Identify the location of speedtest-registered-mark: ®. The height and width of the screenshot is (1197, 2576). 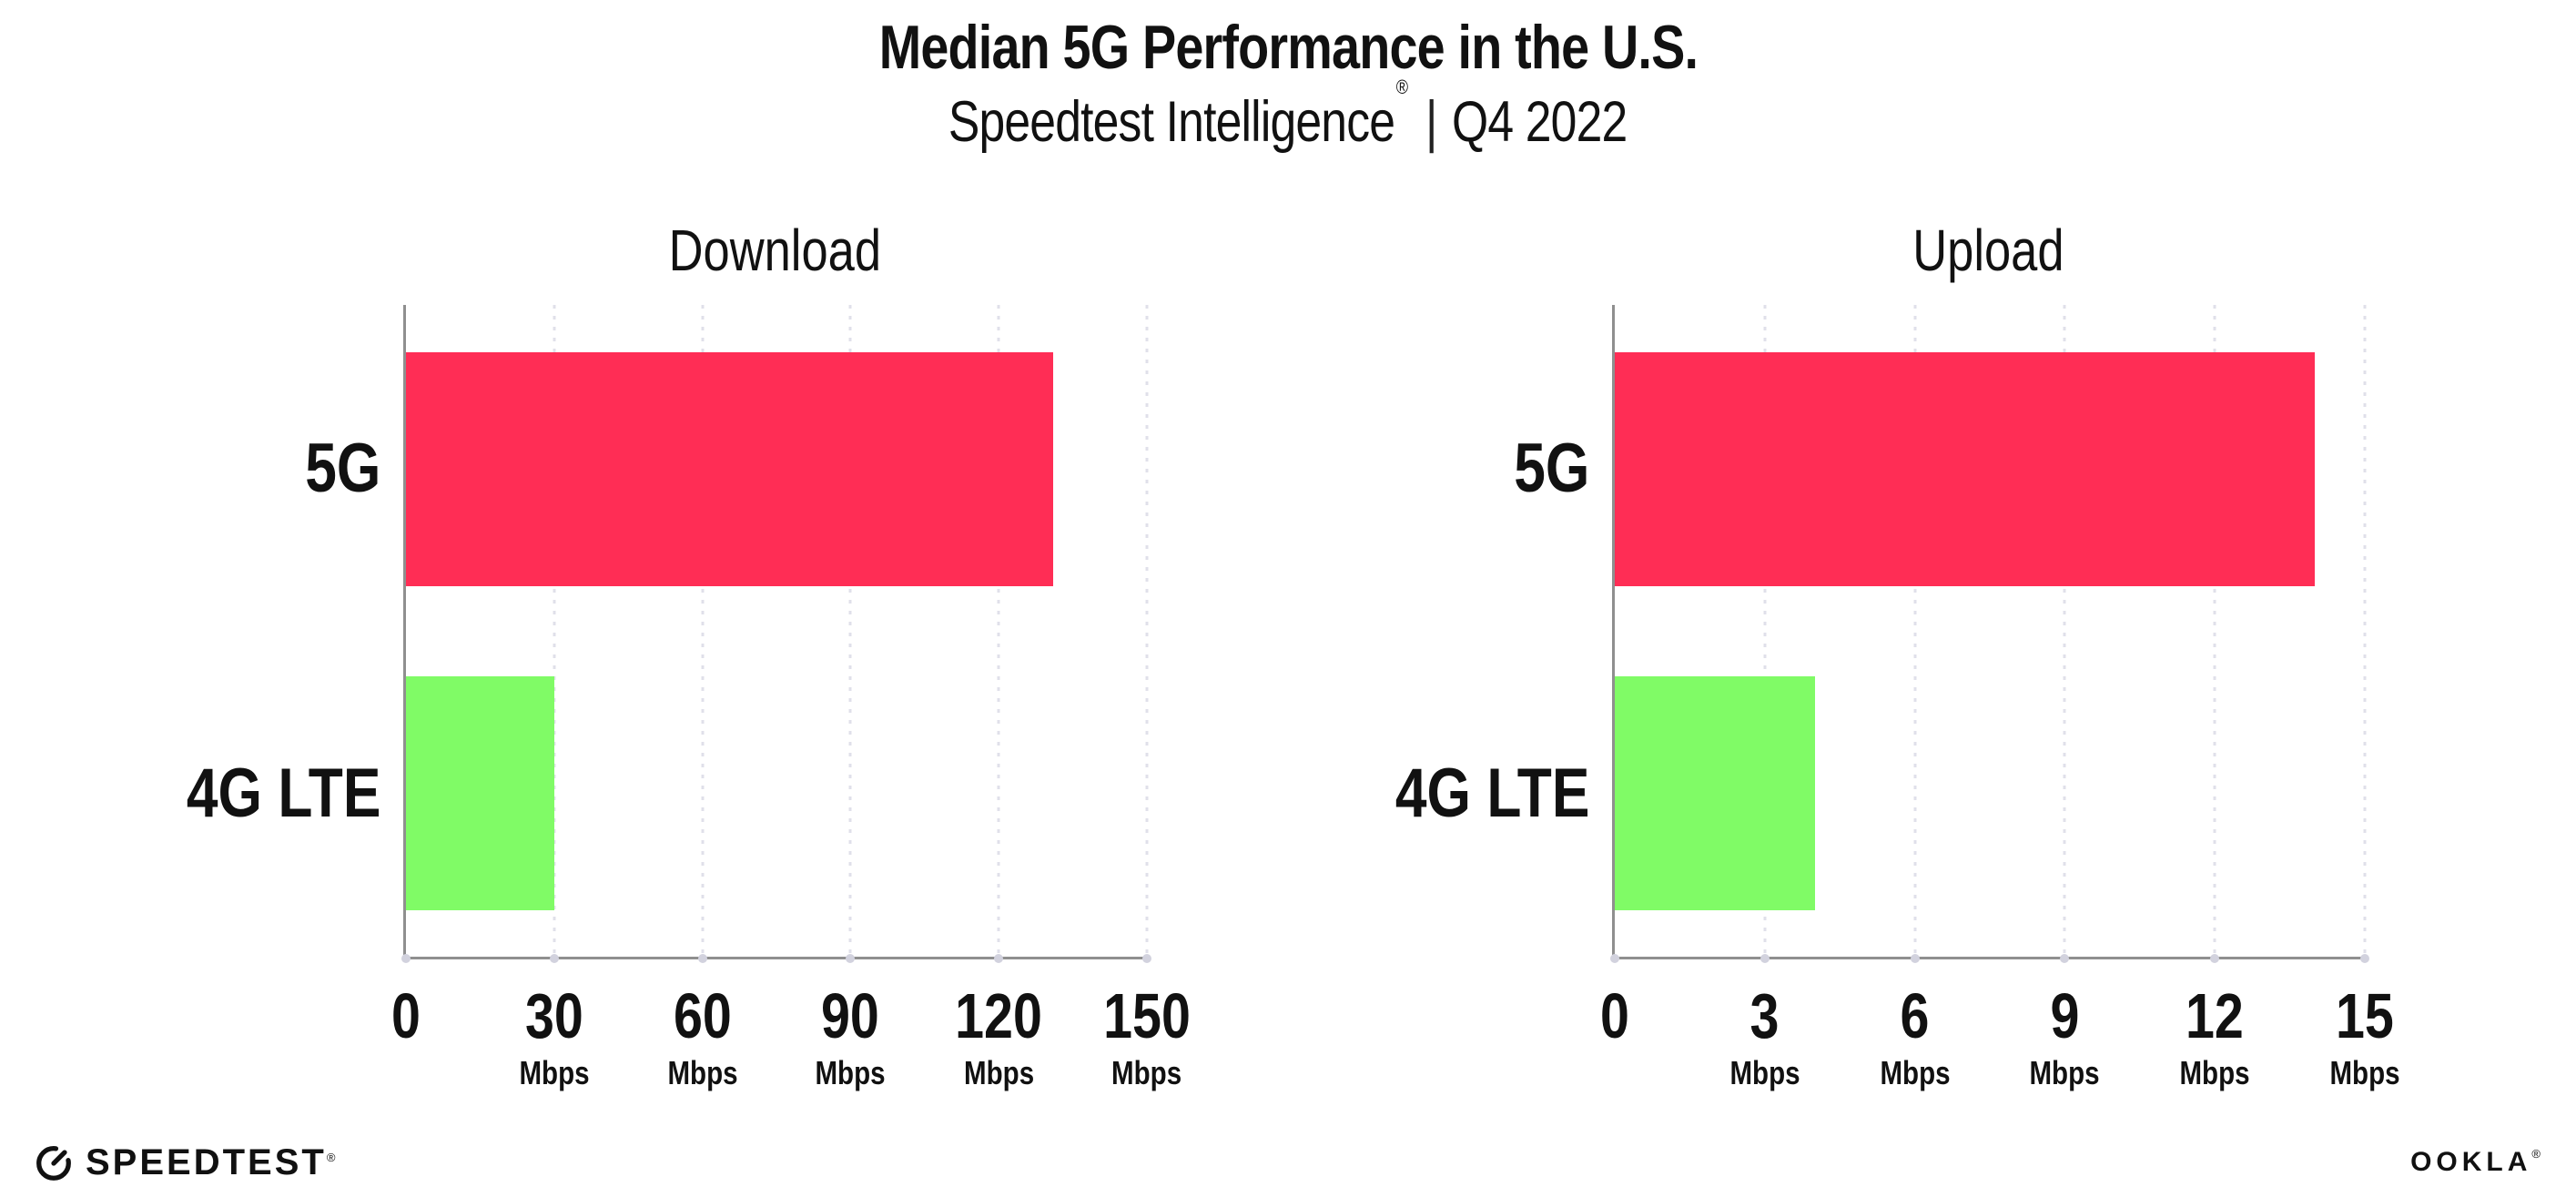
(332, 1157).